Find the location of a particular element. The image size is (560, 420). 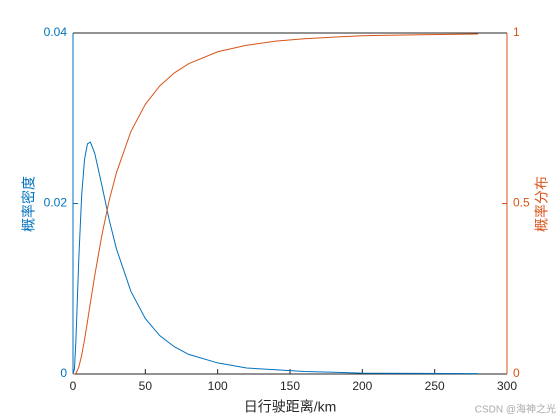

y-tick-label: 0.04 is located at coordinates (56, 32).